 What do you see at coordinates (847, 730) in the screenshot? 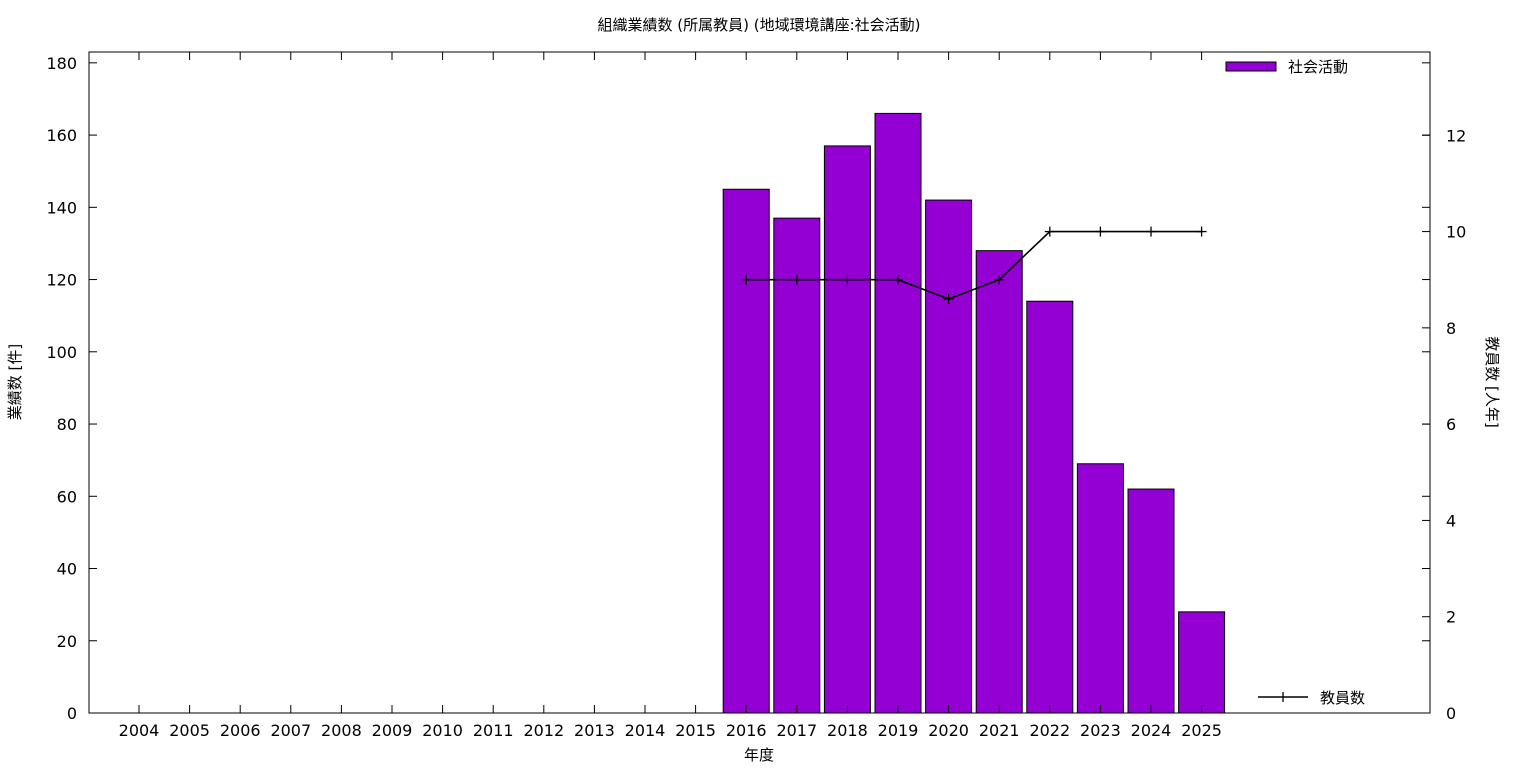
I see `x-tick-label-2018: 2018` at bounding box center [847, 730].